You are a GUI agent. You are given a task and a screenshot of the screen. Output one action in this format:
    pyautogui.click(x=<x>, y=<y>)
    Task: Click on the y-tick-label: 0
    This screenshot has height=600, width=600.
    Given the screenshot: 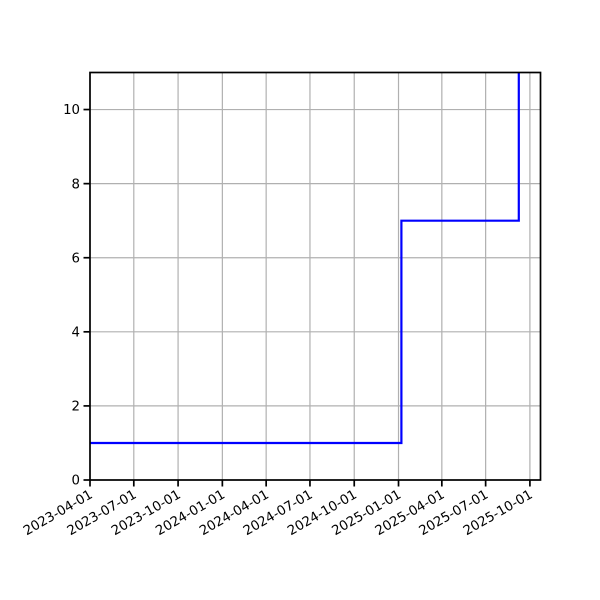 What is the action you would take?
    pyautogui.click(x=76, y=481)
    